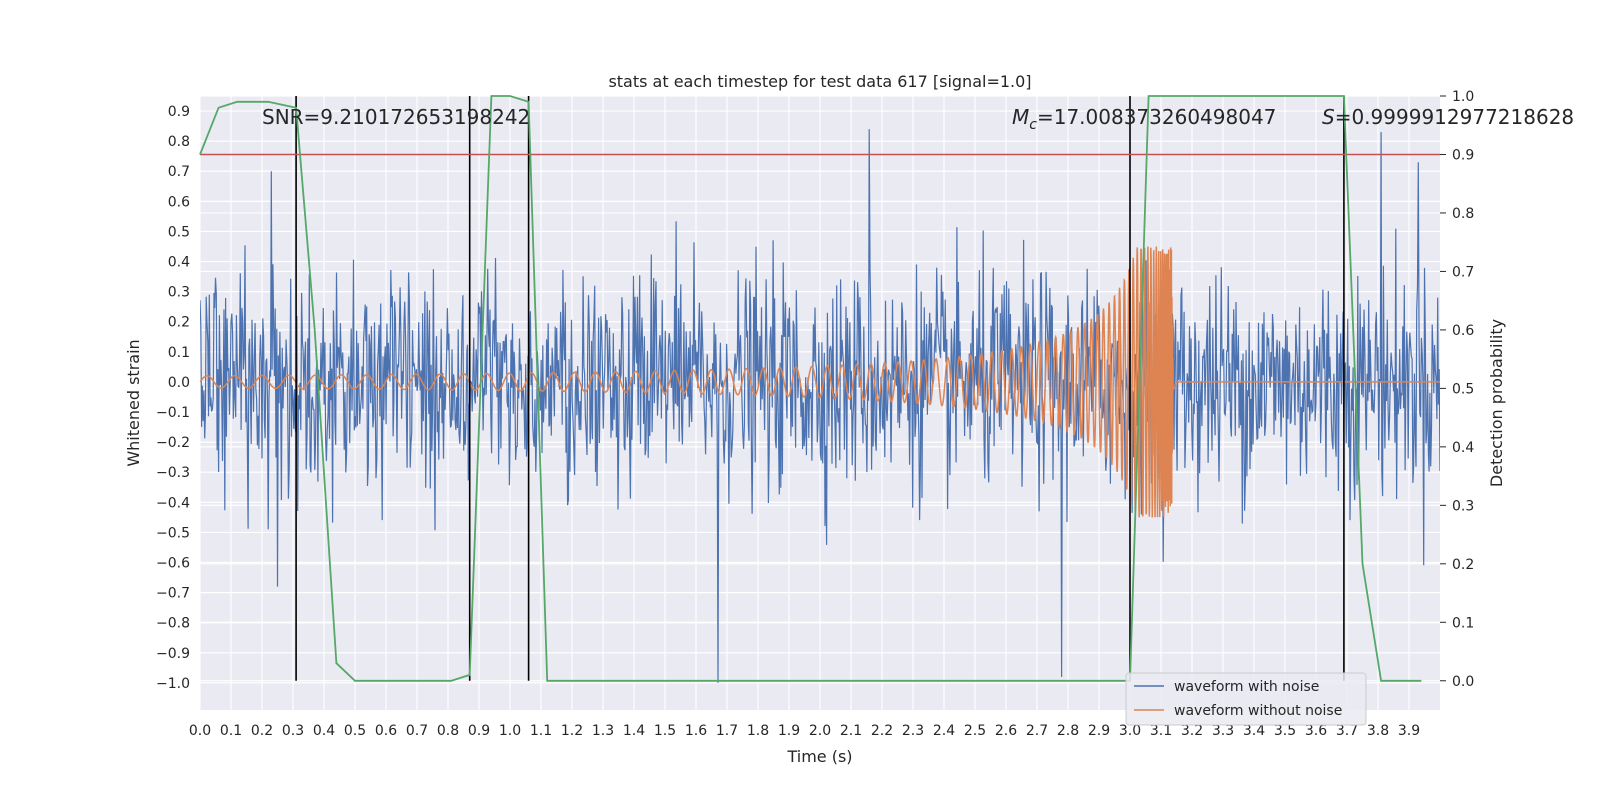 The height and width of the screenshot is (800, 1600). What do you see at coordinates (1285, 731) in the screenshot?
I see `x-tick-label: 3.5` at bounding box center [1285, 731].